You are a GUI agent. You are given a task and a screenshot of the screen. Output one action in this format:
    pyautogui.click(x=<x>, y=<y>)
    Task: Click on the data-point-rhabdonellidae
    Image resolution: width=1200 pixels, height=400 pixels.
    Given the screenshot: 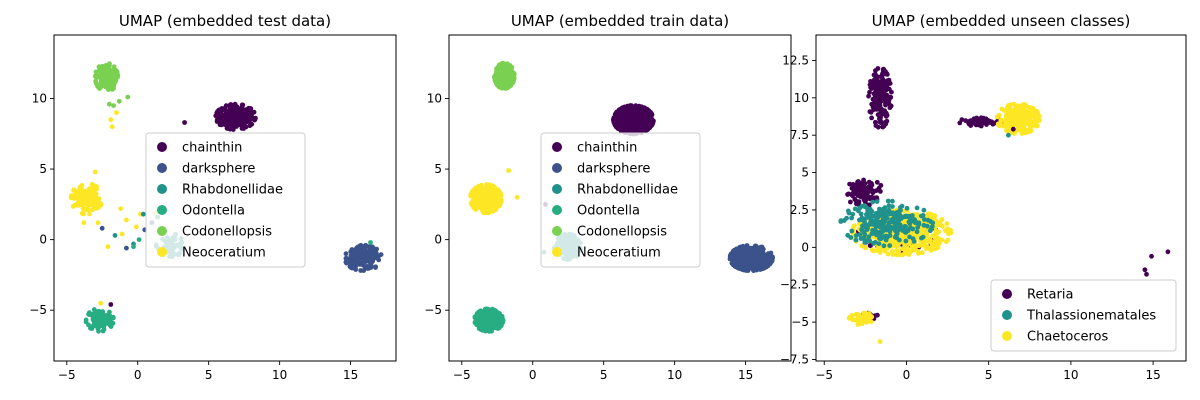 What is the action you would take?
    pyautogui.click(x=115, y=235)
    